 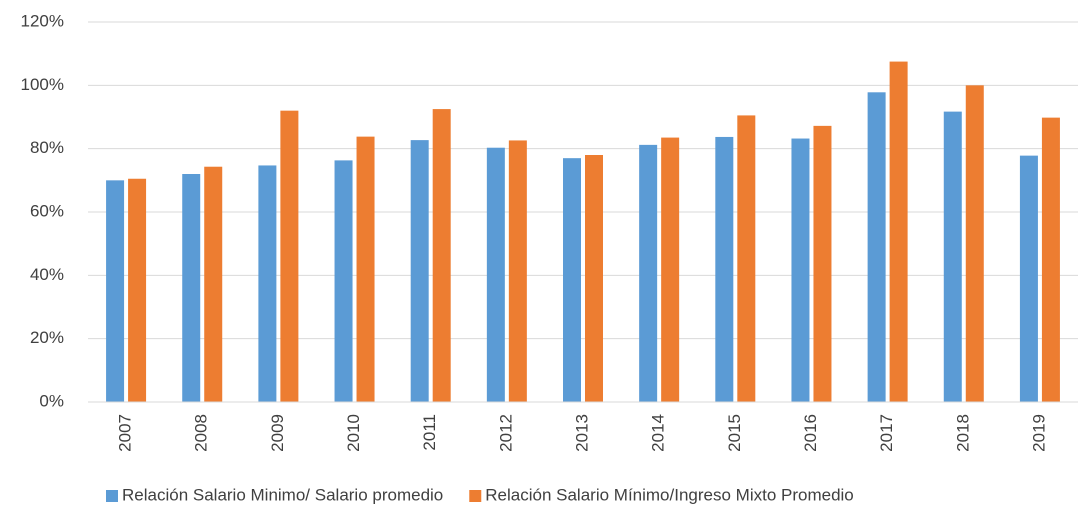 I want to click on x-tick-label: 2015, so click(x=734, y=433).